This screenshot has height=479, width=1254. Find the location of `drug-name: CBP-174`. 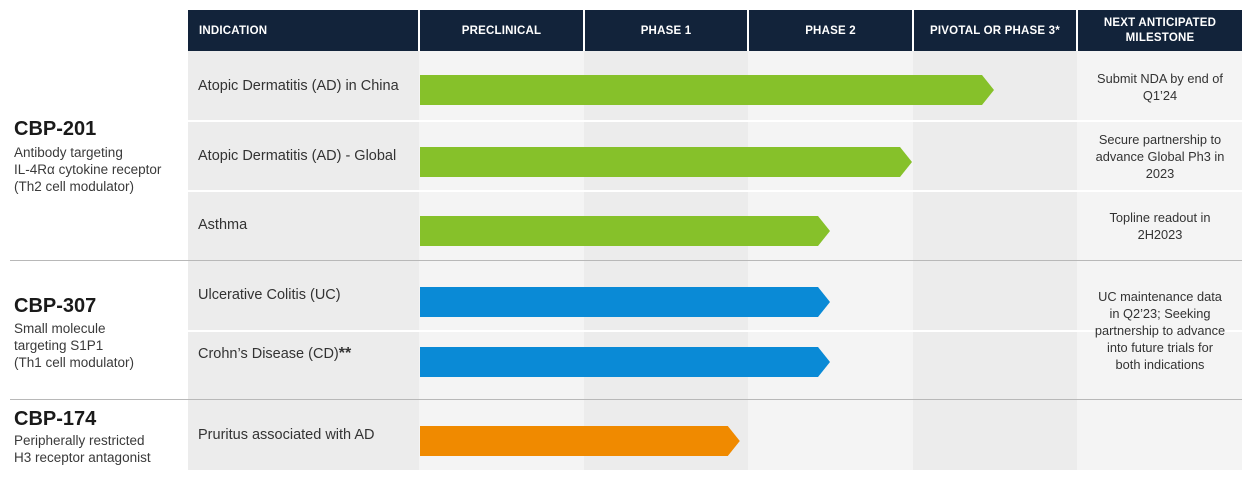

drug-name: CBP-174 is located at coordinates (55, 419).